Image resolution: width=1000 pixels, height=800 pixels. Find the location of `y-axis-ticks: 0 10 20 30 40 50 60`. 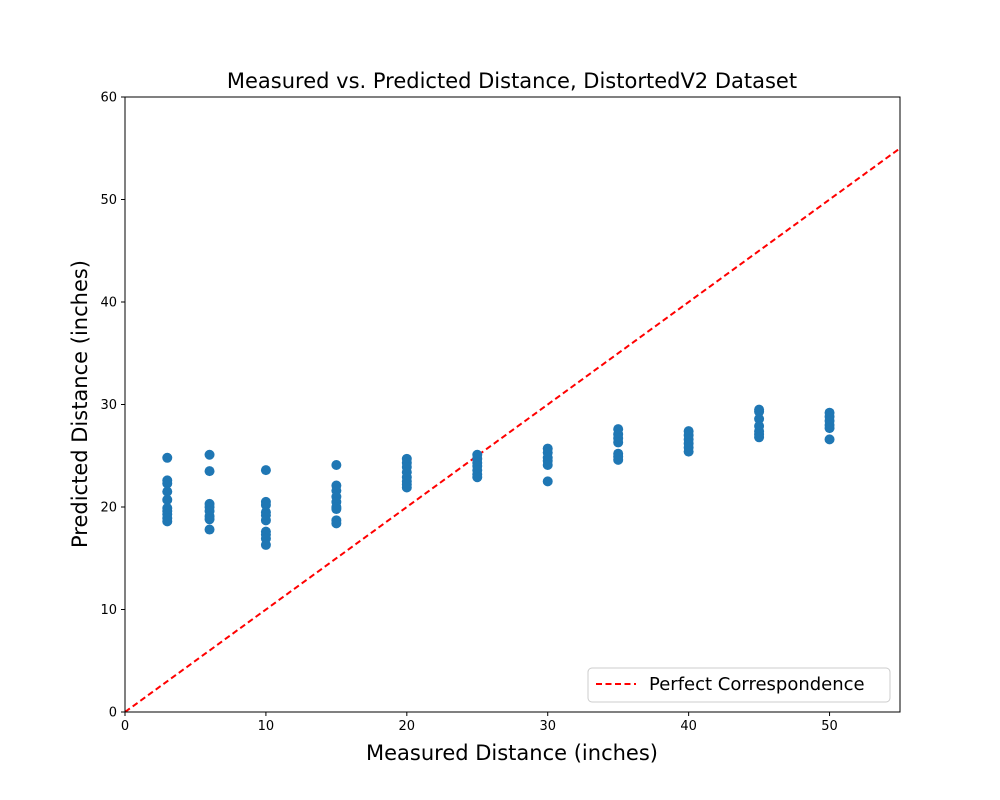

y-axis-ticks: 0 10 20 30 40 50 60 is located at coordinates (112, 406).